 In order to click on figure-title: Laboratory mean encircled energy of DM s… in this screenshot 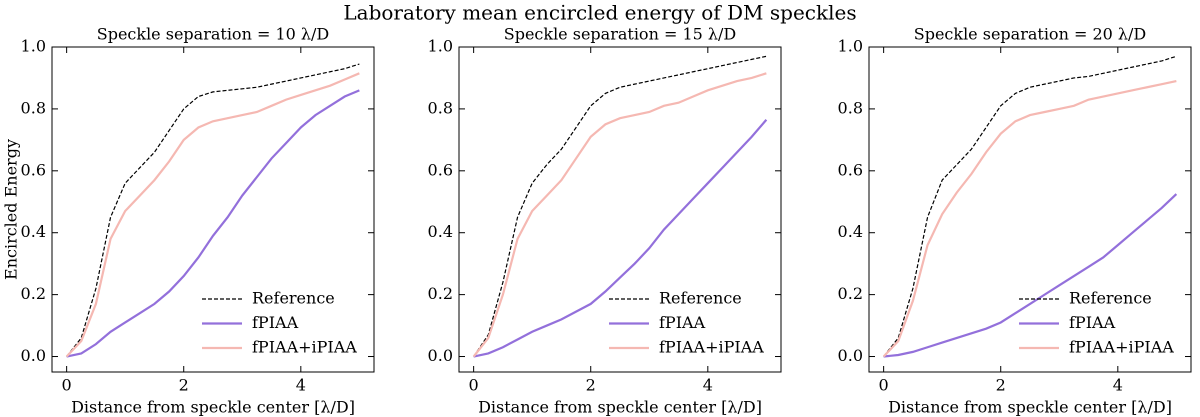, I will do `click(599, 13)`.